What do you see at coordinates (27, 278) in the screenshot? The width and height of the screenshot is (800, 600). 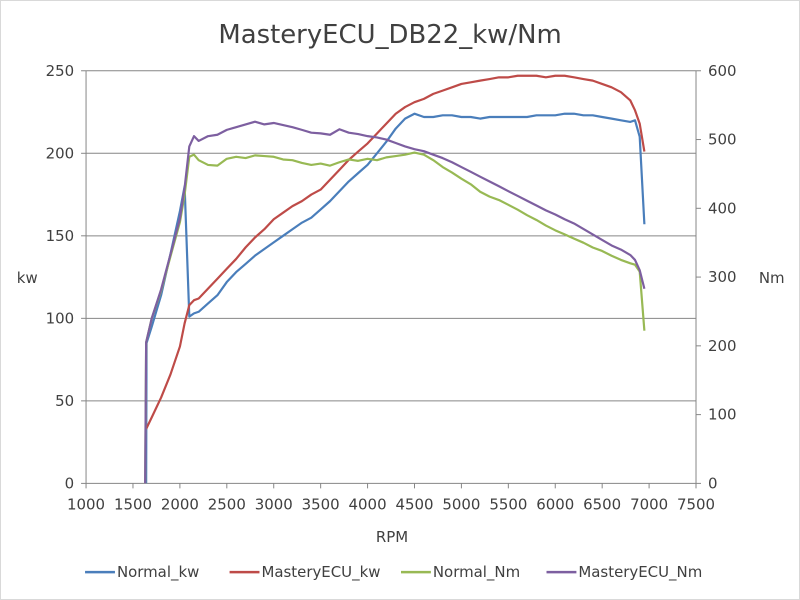 I see `y-axis-label: kw` at bounding box center [27, 278].